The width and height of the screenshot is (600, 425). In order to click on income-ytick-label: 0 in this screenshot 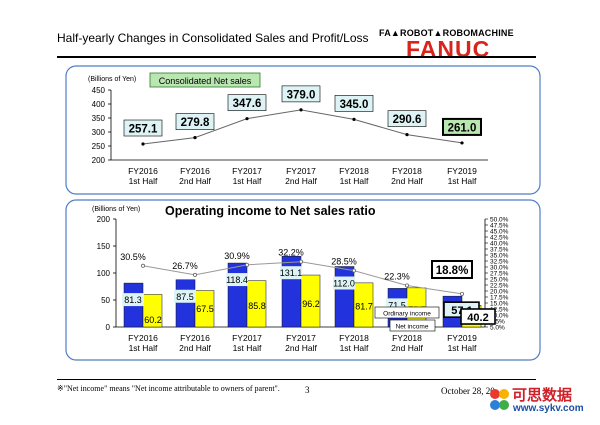, I will do `click(108, 327)`.